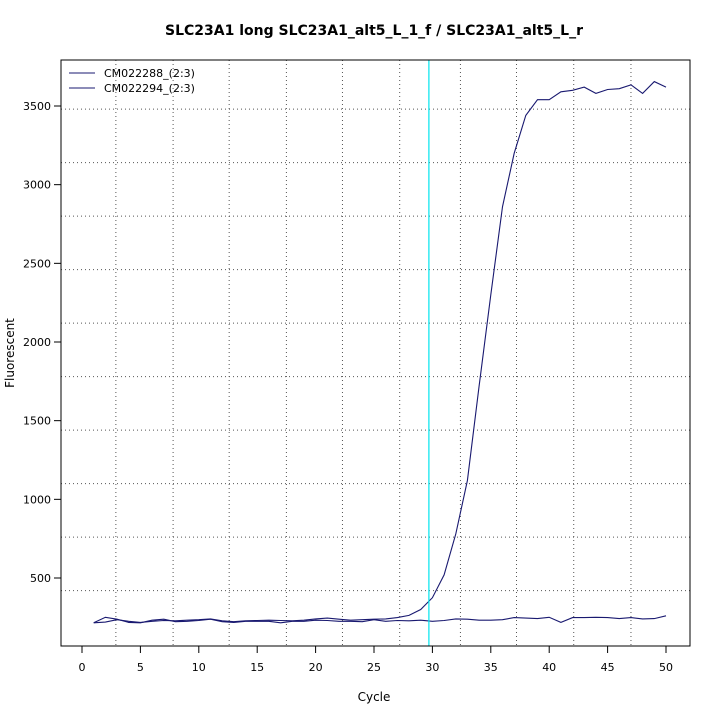  Describe the element at coordinates (37, 421) in the screenshot. I see `y-tick-label-1500: 1500` at that location.